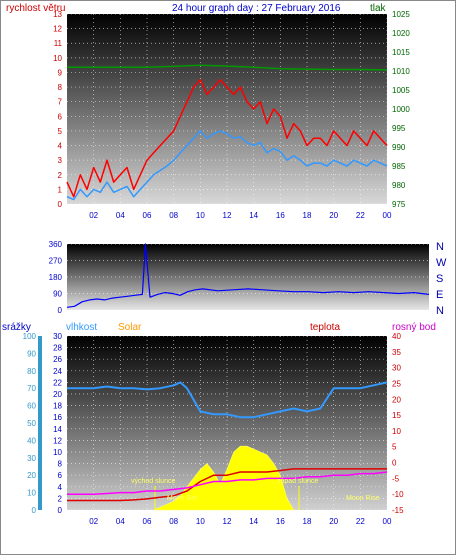 This screenshot has height=555, width=456. What do you see at coordinates (256, 8) in the screenshot?
I see `graph-title: 24 hour graph day : 27 February 2016` at bounding box center [256, 8].